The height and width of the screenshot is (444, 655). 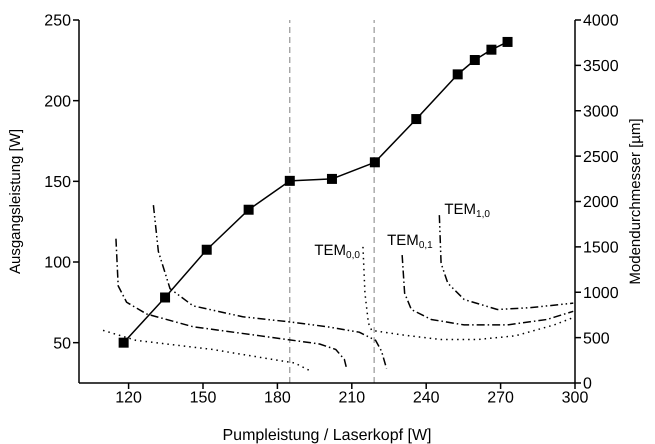 I want to click on y2-tick-label: 4000, so click(x=601, y=21).